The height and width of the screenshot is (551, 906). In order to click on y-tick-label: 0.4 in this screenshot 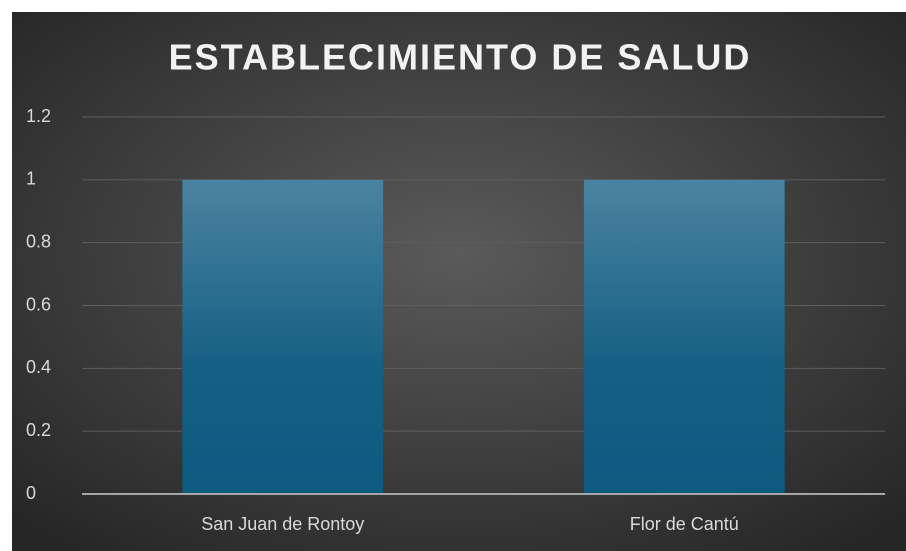, I will do `click(38, 367)`.